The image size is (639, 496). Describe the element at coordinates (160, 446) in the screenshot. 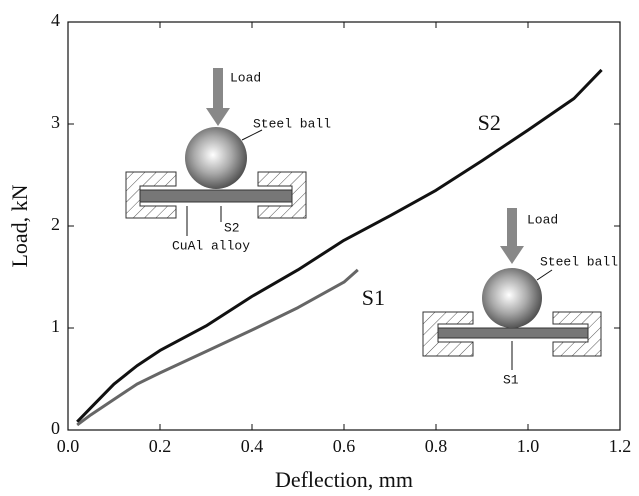

I see `x-tick-label: 0.2` at that location.